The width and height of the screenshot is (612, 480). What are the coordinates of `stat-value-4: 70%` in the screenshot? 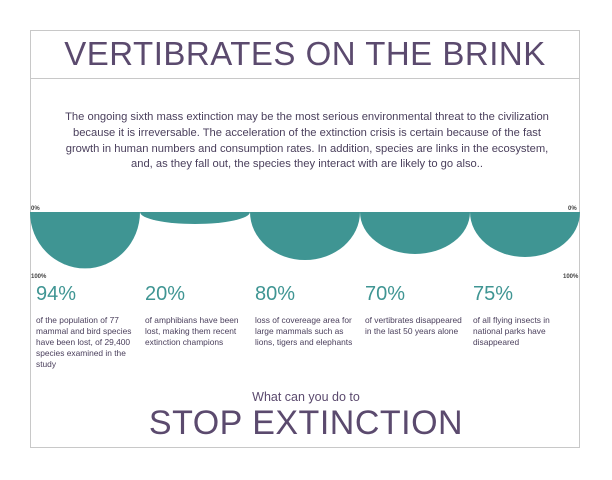 It's located at (385, 294).